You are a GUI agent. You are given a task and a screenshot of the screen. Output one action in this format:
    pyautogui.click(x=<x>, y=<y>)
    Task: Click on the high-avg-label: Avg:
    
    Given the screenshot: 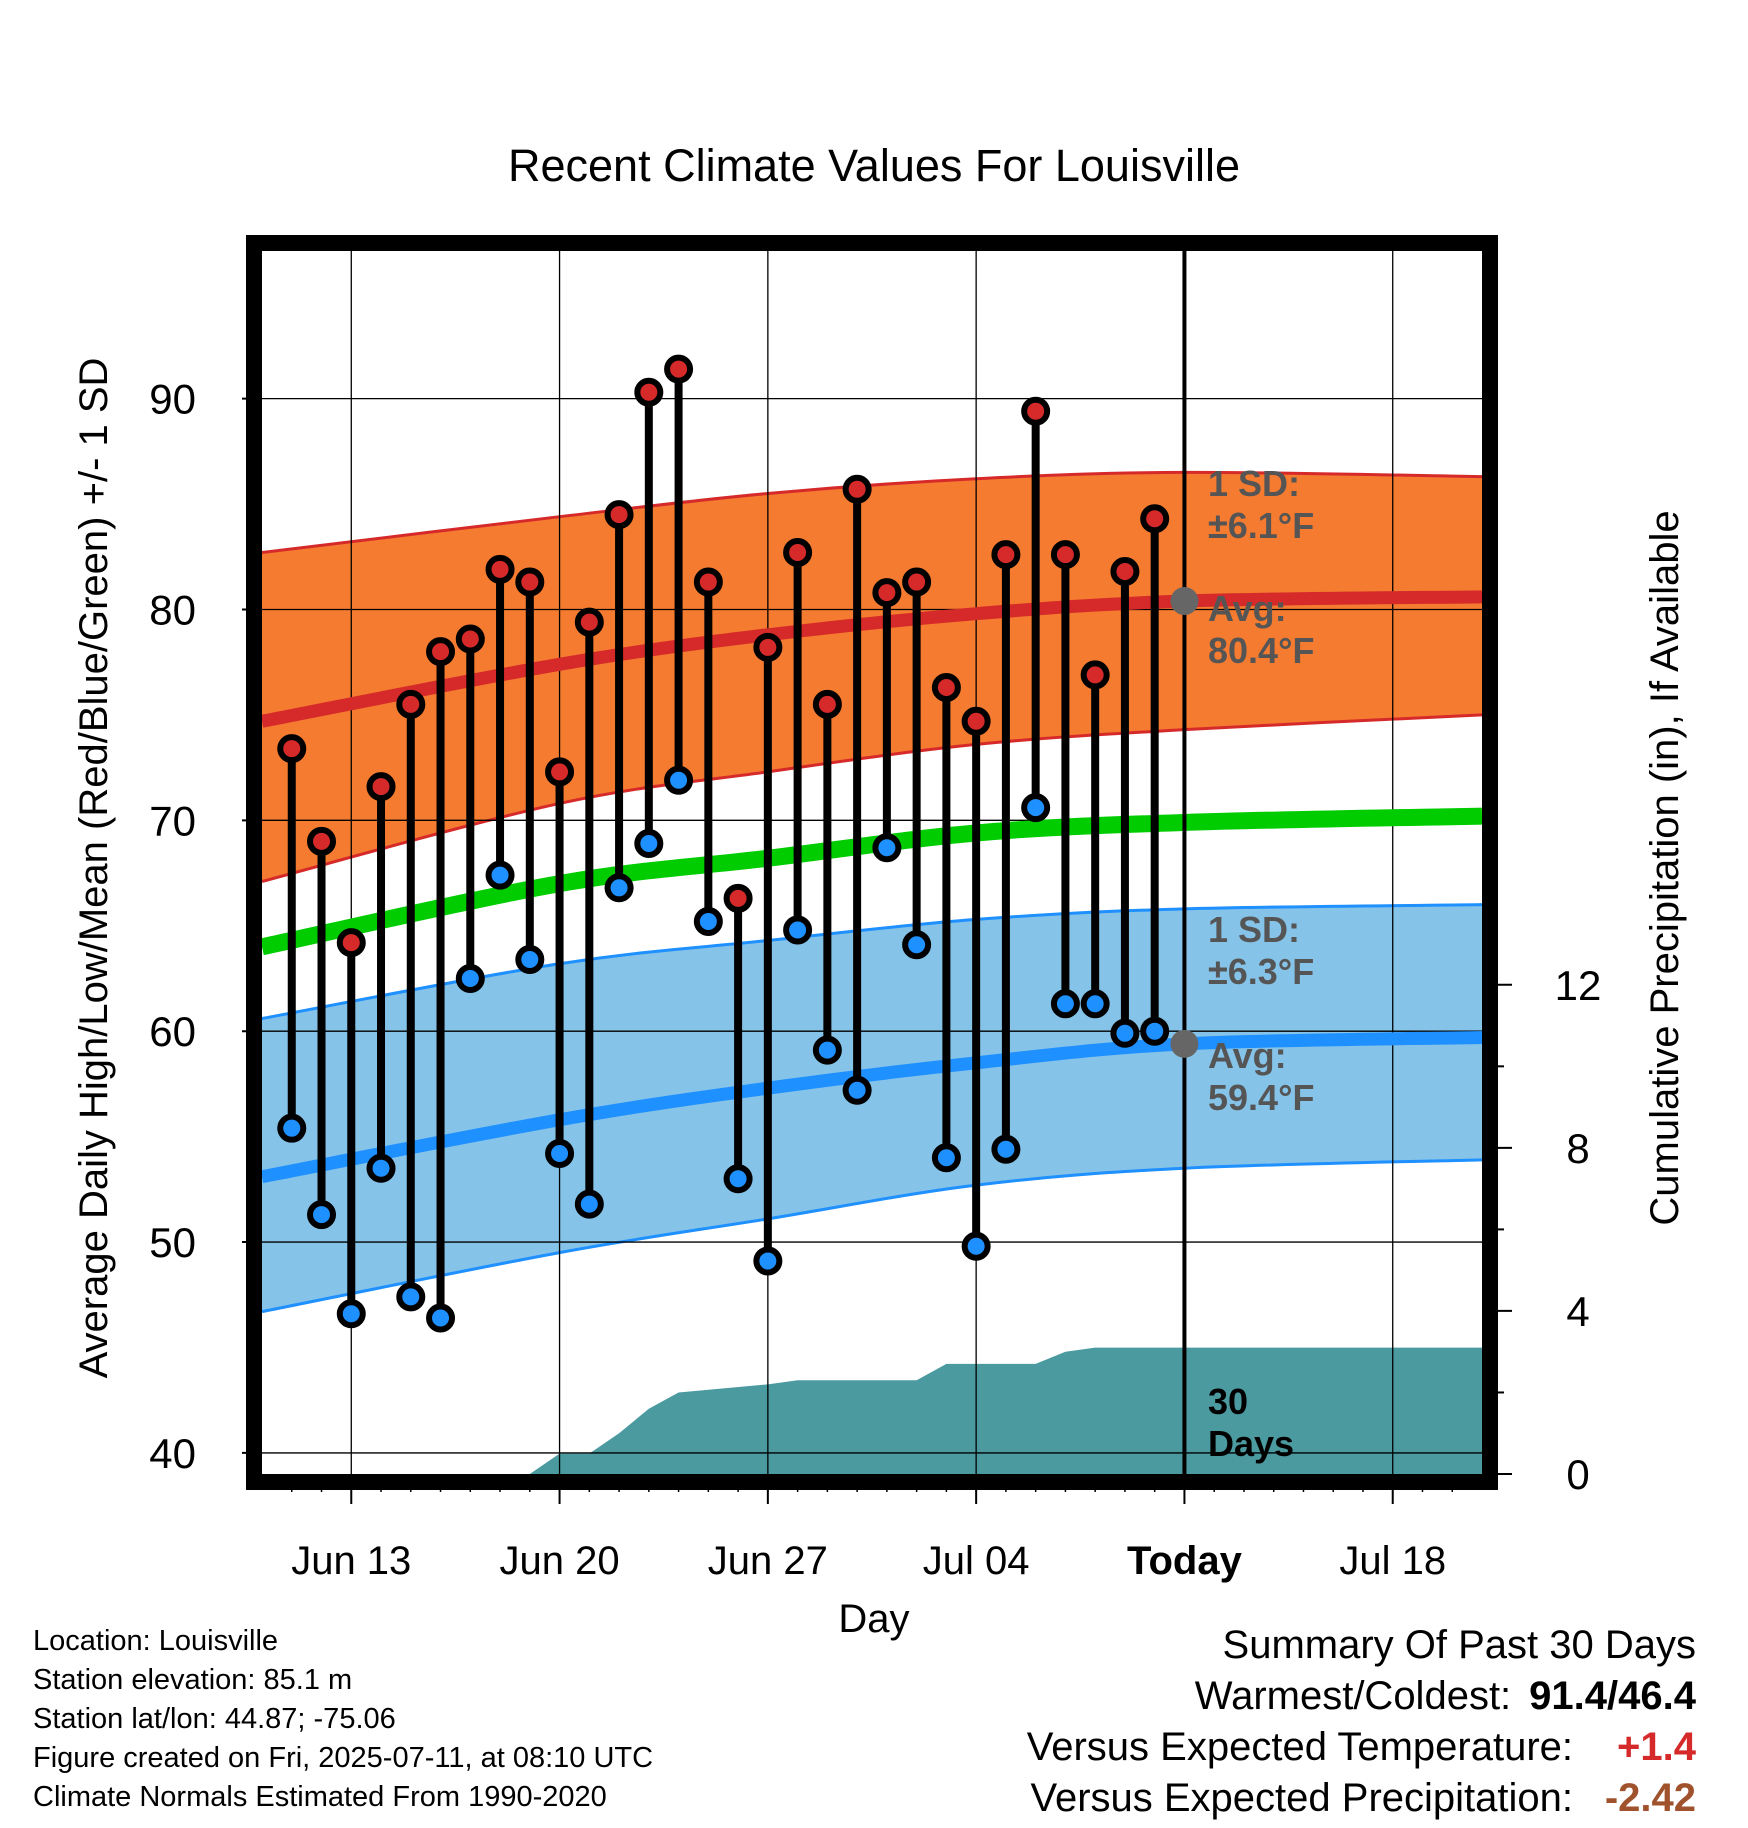 What is the action you would take?
    pyautogui.click(x=1247, y=608)
    